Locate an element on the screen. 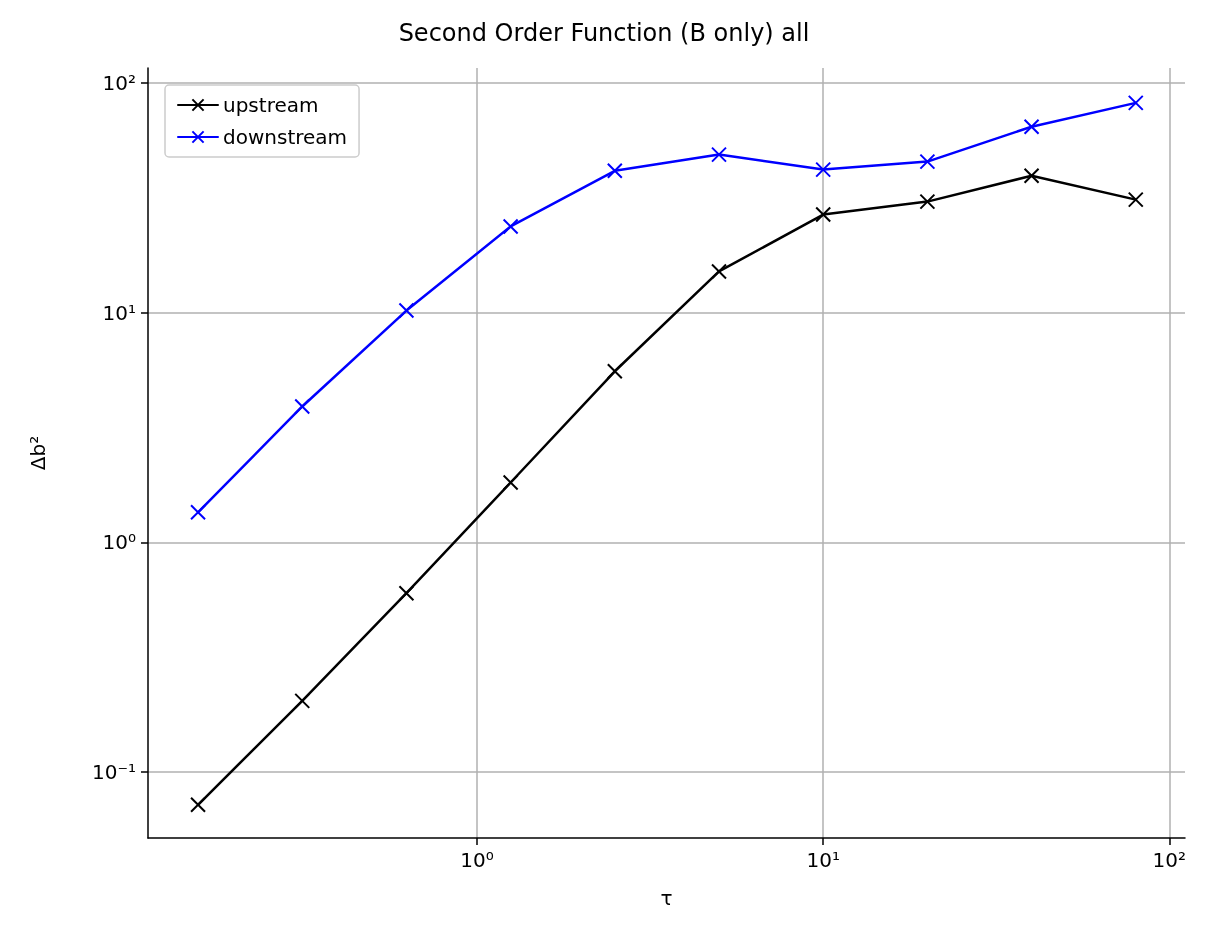 Image resolution: width=1208 pixels, height=945 pixels. y-tick-label: 10² is located at coordinates (119, 82).